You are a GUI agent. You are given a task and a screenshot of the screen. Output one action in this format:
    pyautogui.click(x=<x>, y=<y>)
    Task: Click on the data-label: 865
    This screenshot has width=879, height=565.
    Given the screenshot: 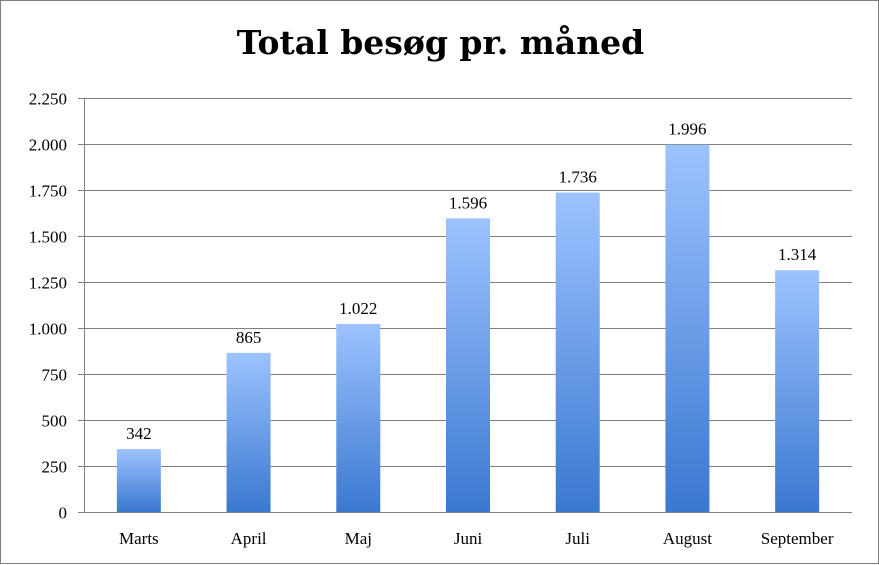 What is the action you would take?
    pyautogui.click(x=249, y=337)
    